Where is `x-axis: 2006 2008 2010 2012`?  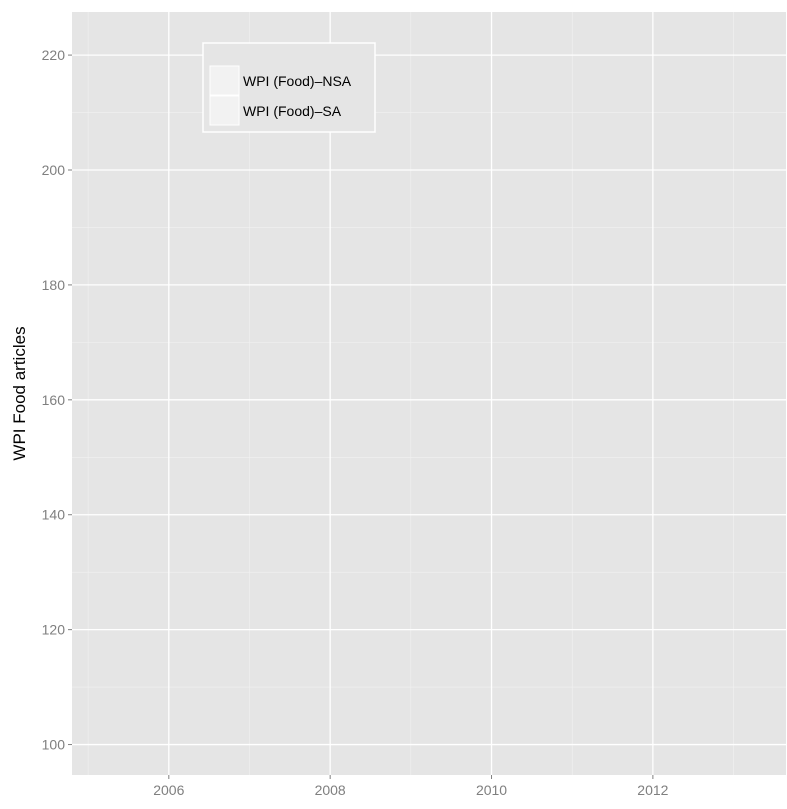
x-axis: 2006 2008 2010 2012 is located at coordinates (411, 786).